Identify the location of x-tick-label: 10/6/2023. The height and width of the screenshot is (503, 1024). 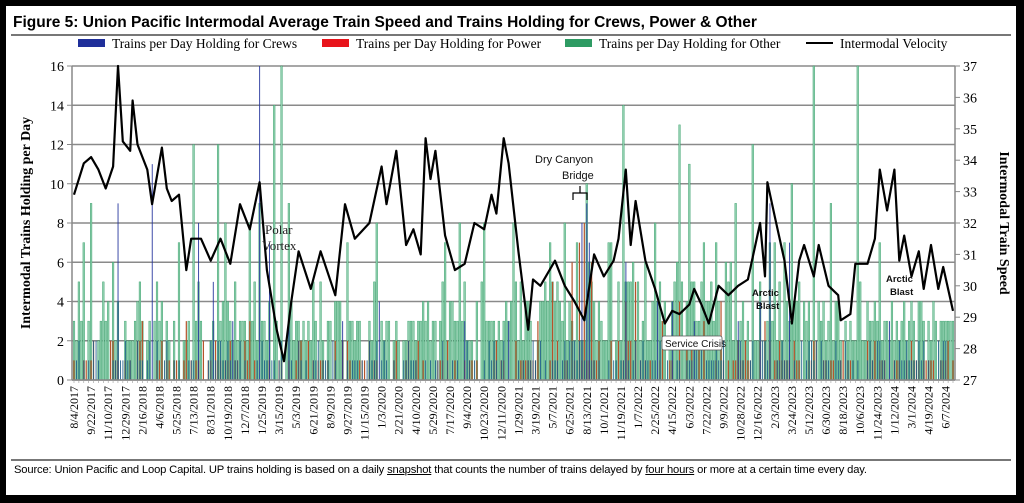
(860, 410).